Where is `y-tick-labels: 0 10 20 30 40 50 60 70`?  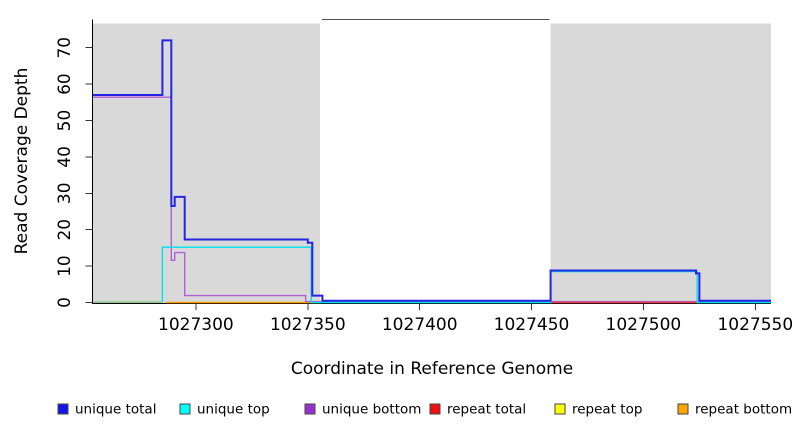
y-tick-labels: 0 10 20 30 40 50 60 70 is located at coordinates (65, 172).